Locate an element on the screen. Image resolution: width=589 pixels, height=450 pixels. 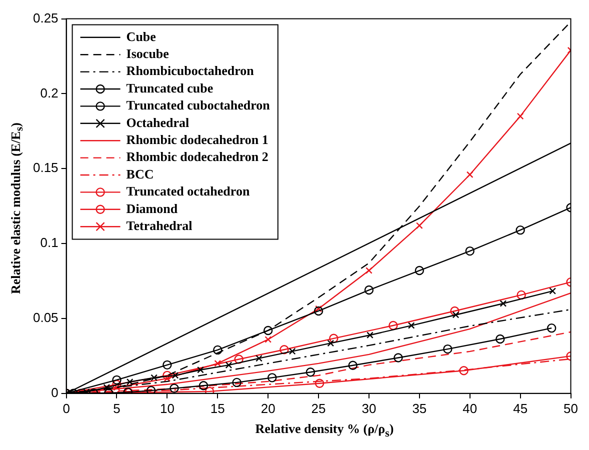
x-tick-label: 0 is located at coordinates (66, 408).